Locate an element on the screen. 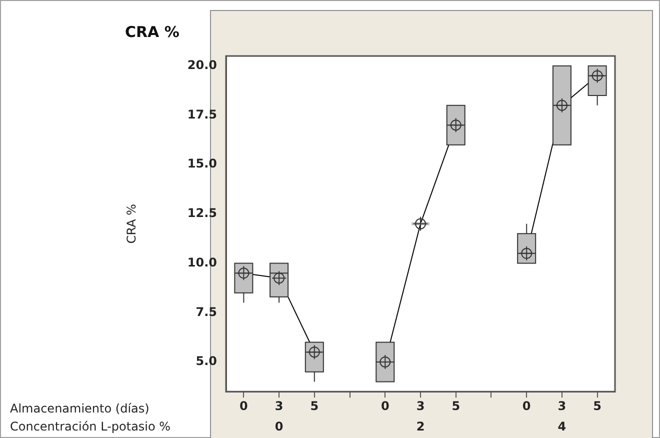 Image resolution: width=660 pixels, height=438 pixels. text: 2 is located at coordinates (420, 427).